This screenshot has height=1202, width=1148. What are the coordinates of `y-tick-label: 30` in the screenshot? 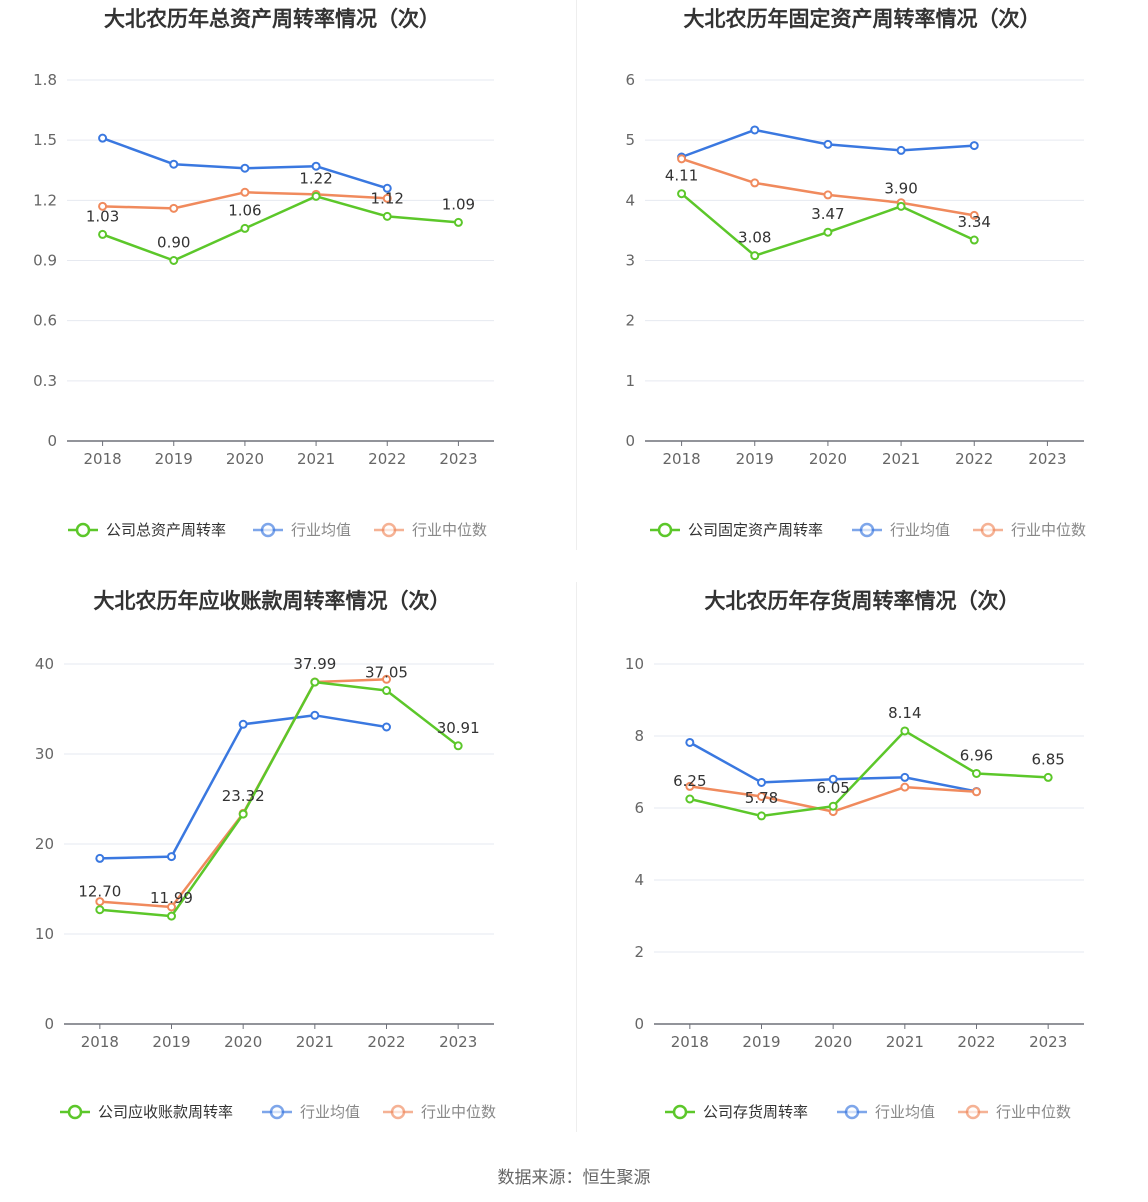 It's located at (44, 754).